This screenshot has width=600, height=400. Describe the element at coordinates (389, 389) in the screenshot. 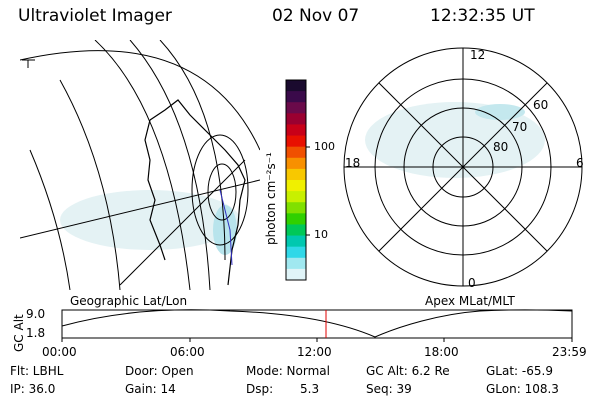

I see `seq-info: Seq: 39` at that location.